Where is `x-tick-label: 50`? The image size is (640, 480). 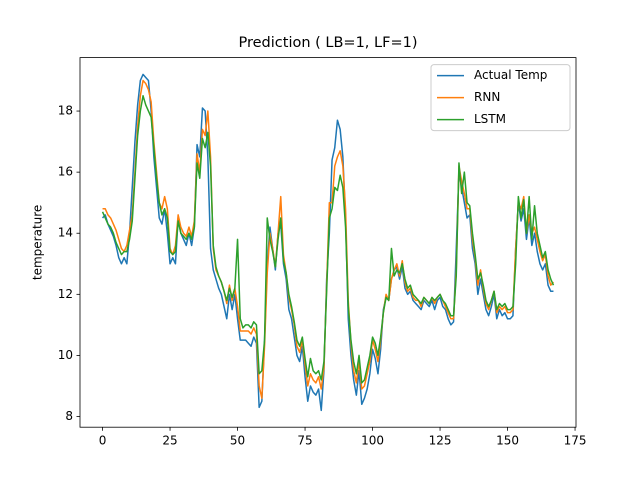 x-tick-label: 50 is located at coordinates (237, 441).